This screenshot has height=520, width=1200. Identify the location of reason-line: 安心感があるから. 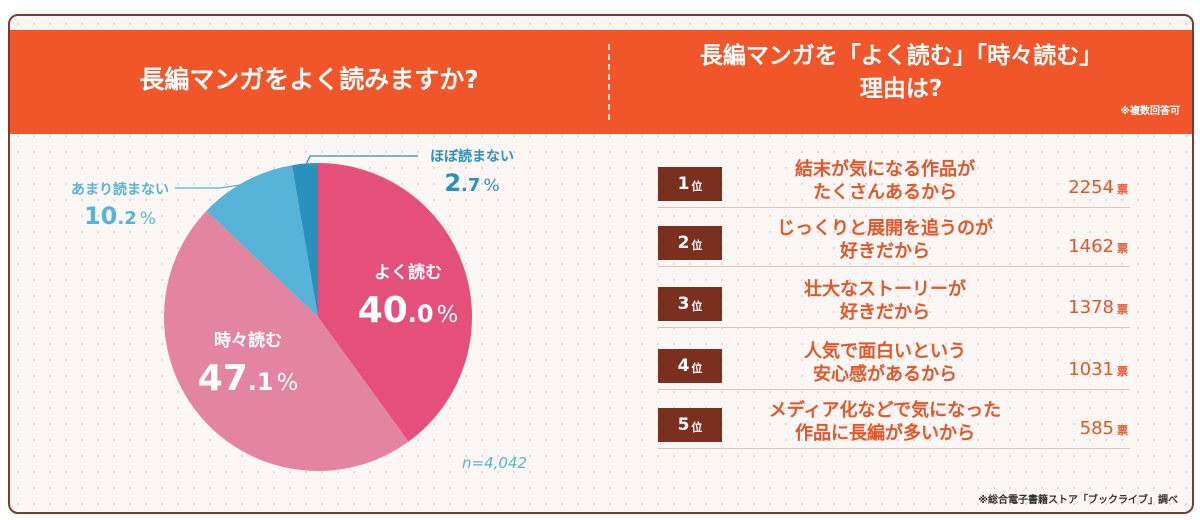
(885, 374).